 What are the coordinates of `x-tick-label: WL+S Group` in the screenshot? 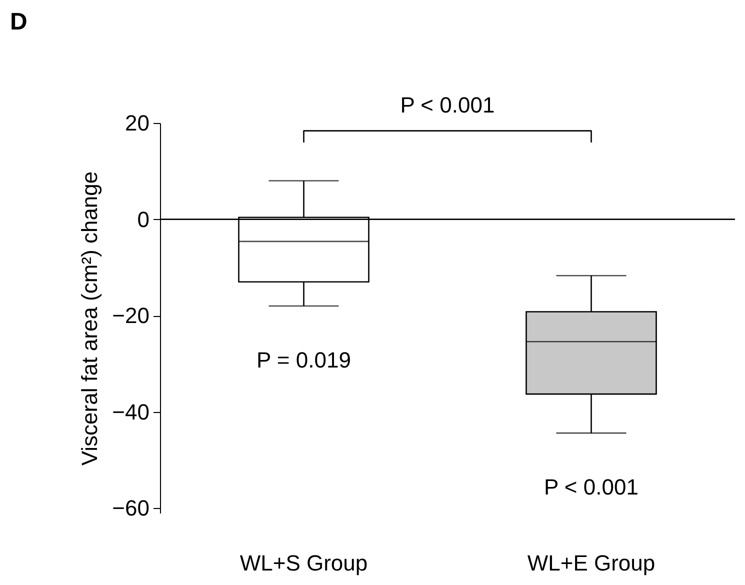 It's located at (304, 563).